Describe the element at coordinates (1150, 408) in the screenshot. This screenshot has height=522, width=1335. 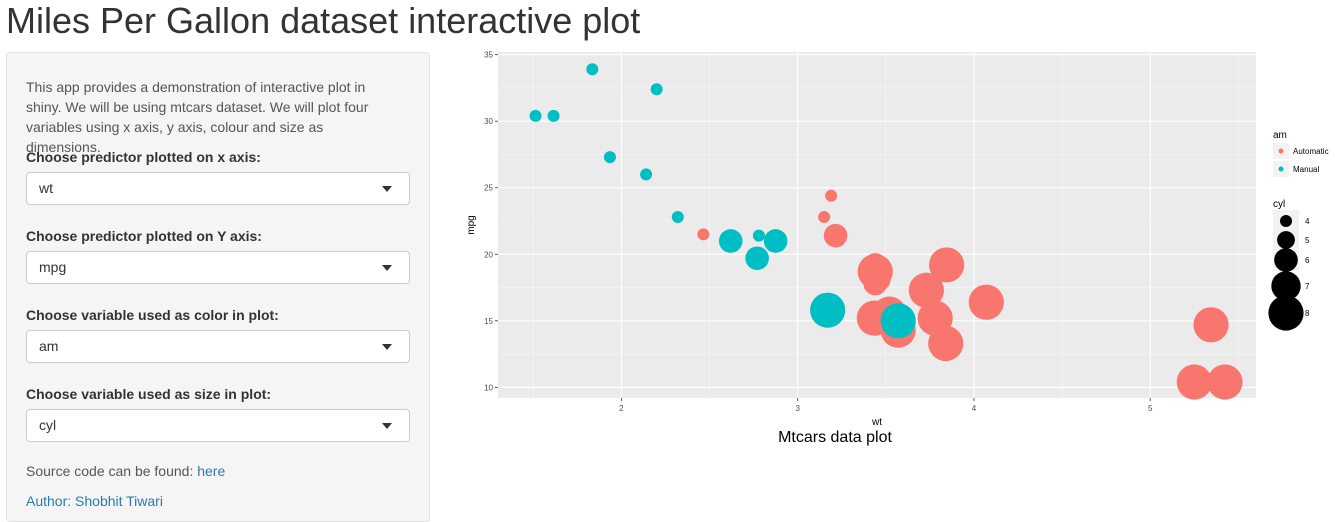
I see `x-tick-label: 5` at that location.